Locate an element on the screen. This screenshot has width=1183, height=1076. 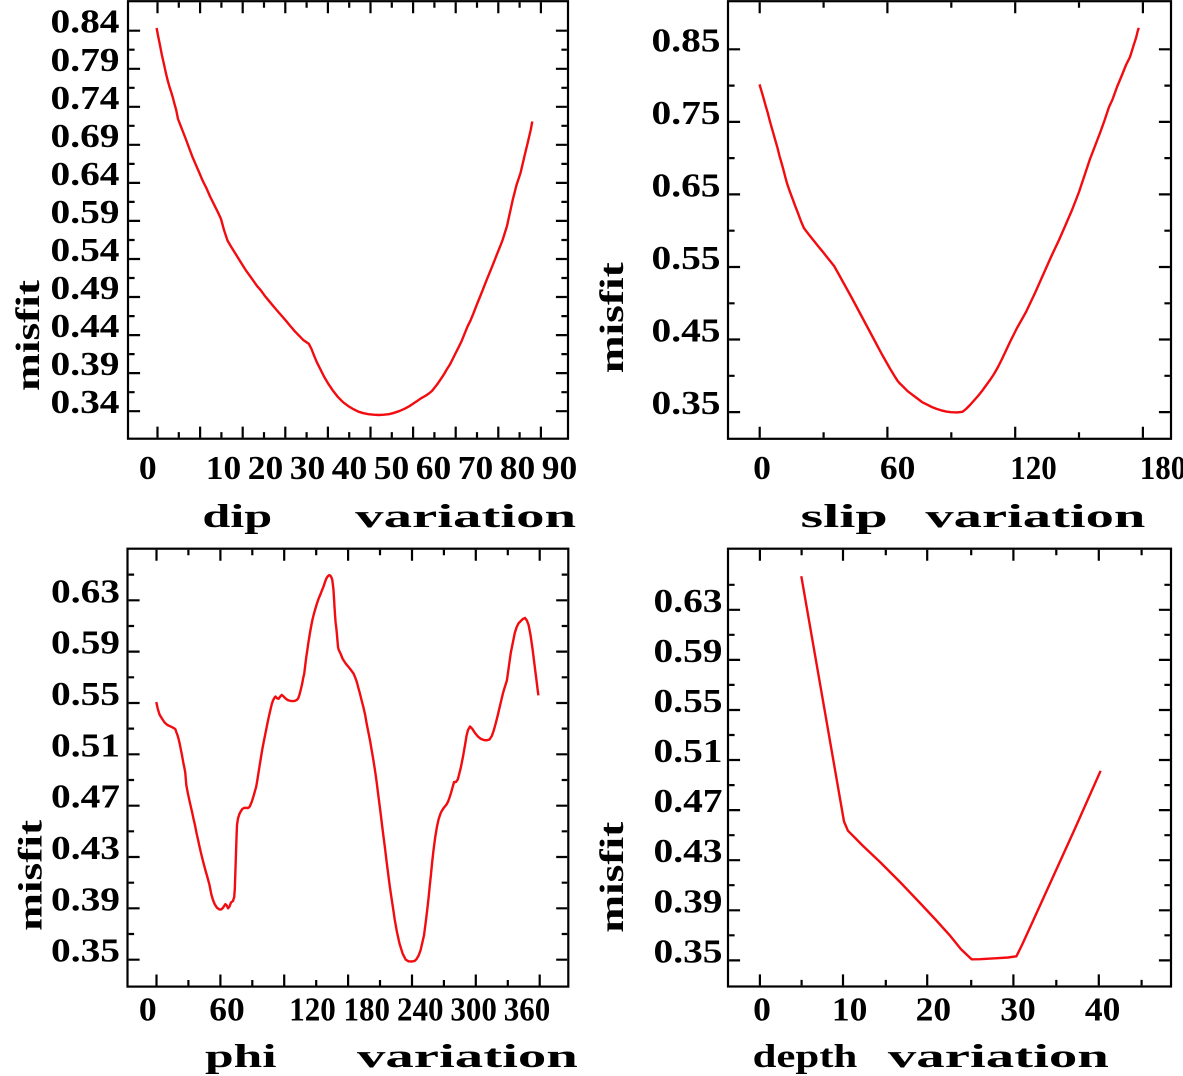
svg-text: dip is located at coordinates (237, 517).